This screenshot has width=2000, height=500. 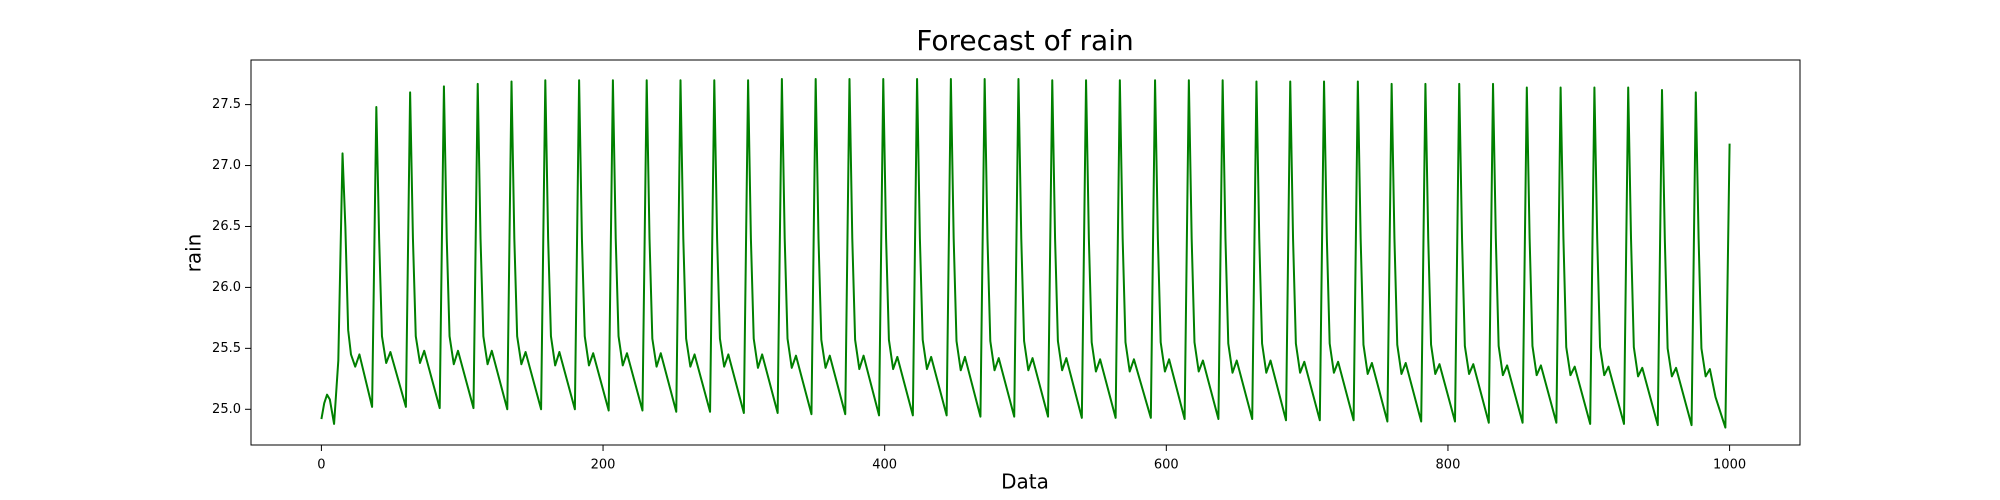 What do you see at coordinates (1166, 465) in the screenshot?
I see `x-tick-label: 600` at bounding box center [1166, 465].